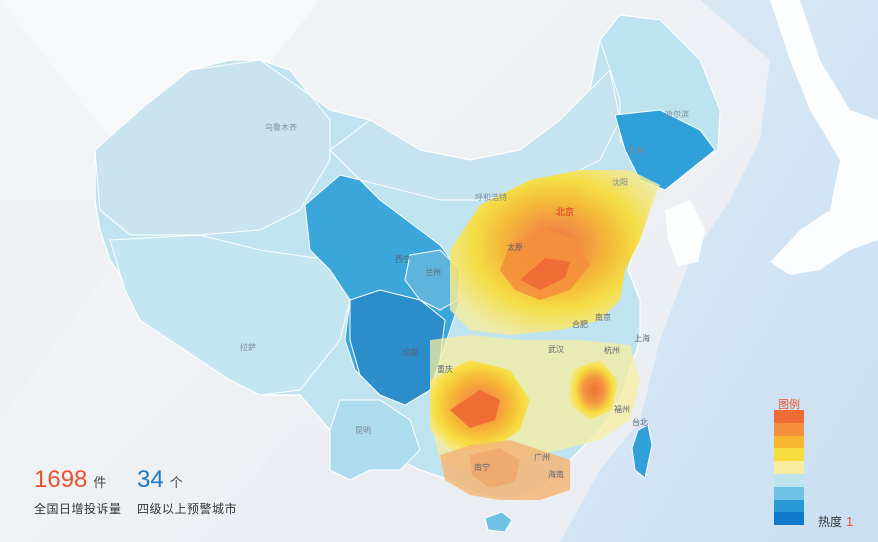  I want to click on city-label: 太原, so click(515, 247).